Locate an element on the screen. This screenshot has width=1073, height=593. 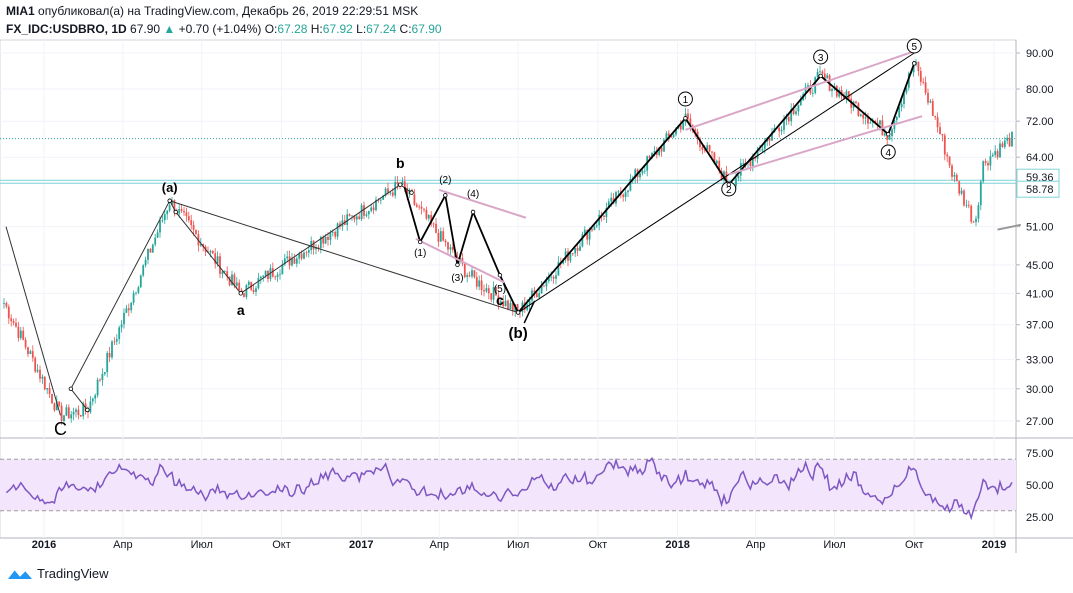
tradingview-logo-icon is located at coordinates (20, 574).